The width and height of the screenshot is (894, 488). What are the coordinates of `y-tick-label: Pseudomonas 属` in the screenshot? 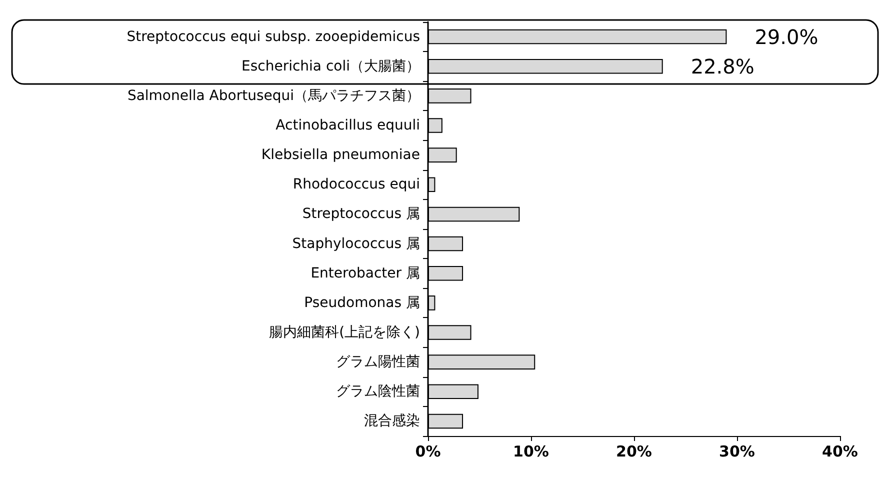 It's located at (362, 302).